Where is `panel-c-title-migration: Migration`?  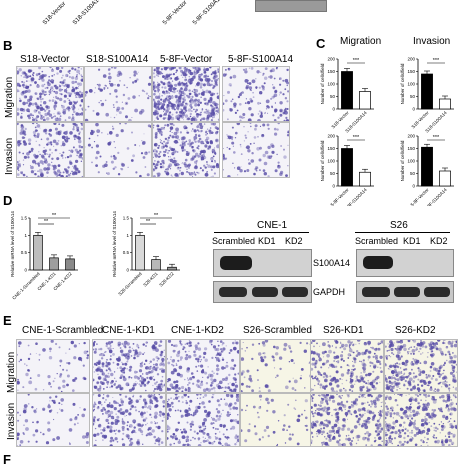
panel-c-title-migration: Migration is located at coordinates (361, 41).